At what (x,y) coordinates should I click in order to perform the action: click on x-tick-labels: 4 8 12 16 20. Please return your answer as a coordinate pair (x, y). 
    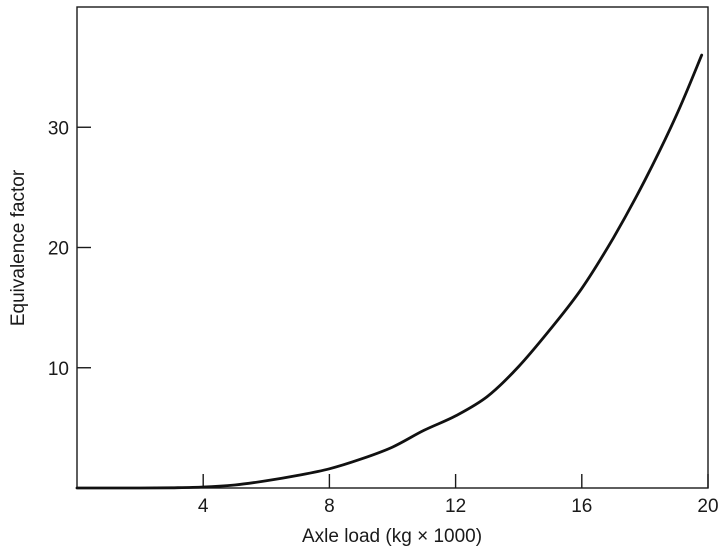
    Looking at the image, I should click on (458, 506).